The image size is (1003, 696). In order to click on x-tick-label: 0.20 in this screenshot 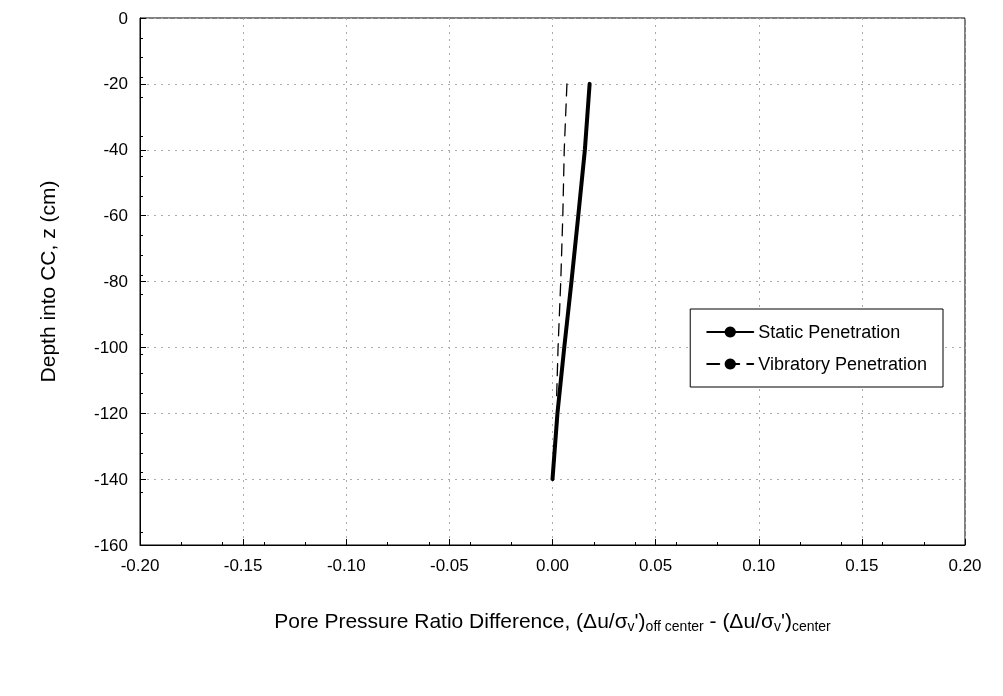, I will do `click(965, 565)`.